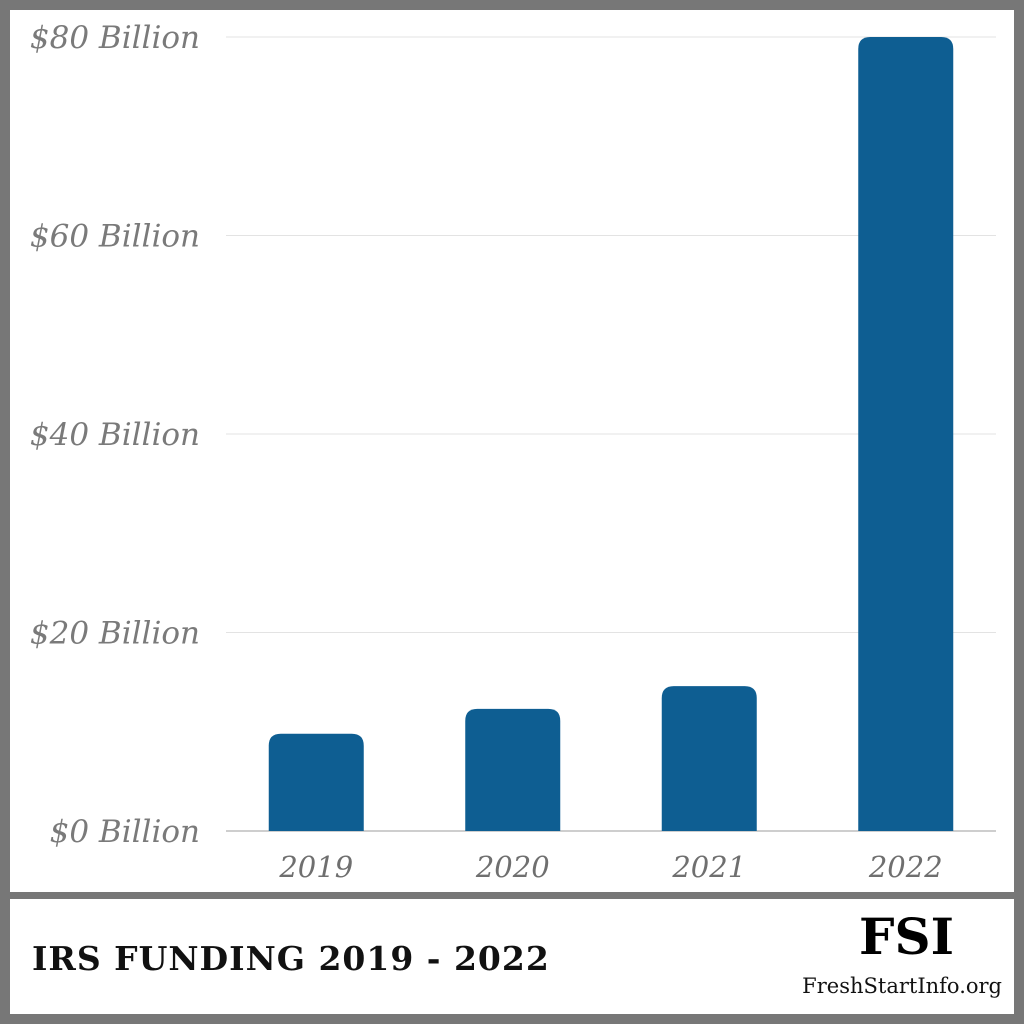  I want to click on y-tick-label: $40 Billion, so click(115, 435).